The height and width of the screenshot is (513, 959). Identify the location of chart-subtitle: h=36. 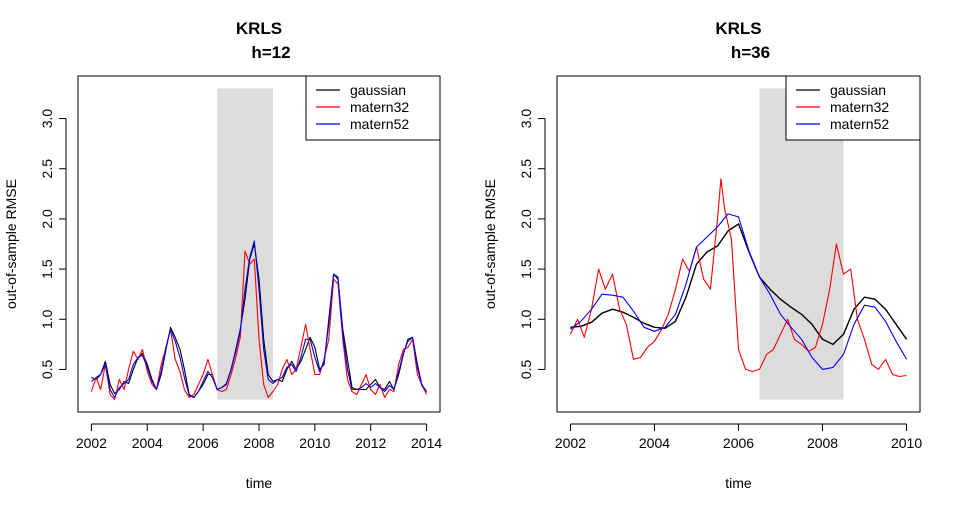
(750, 52).